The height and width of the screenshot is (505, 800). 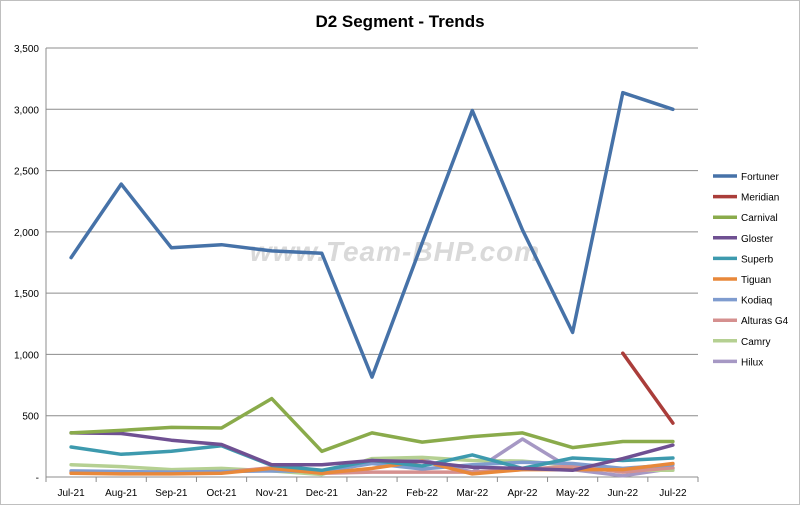 What do you see at coordinates (222, 493) in the screenshot?
I see `x-tick-label: Oct-21` at bounding box center [222, 493].